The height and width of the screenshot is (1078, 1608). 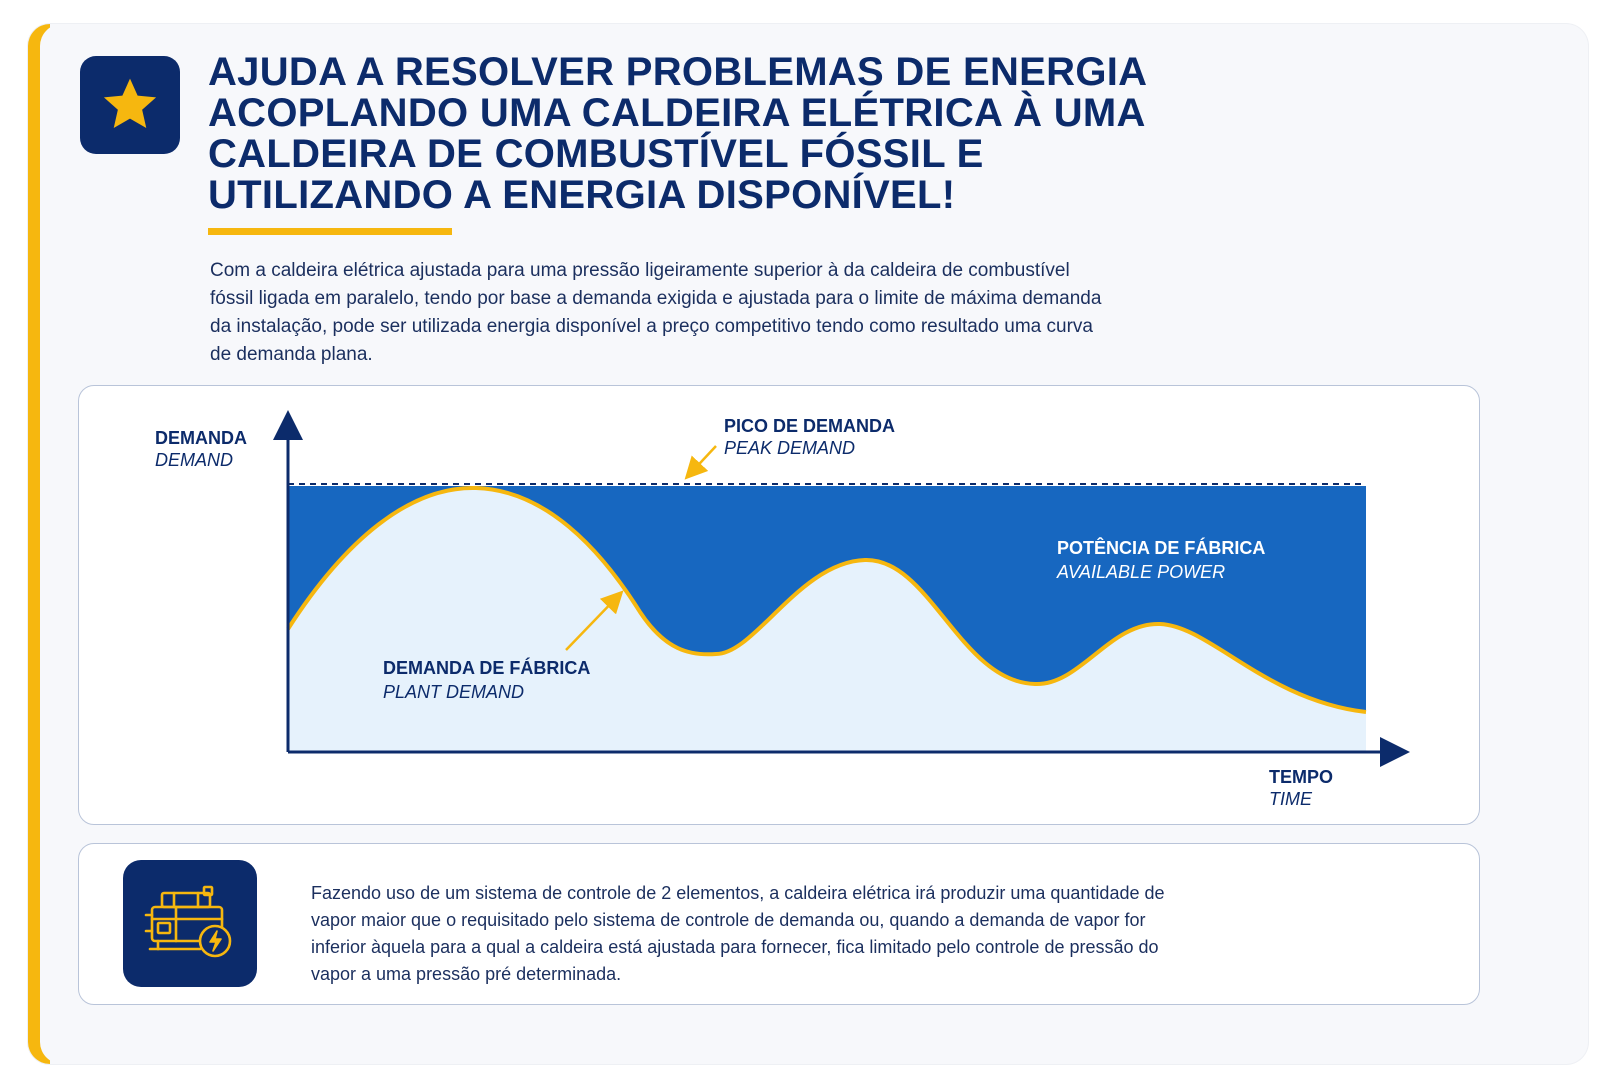 I want to click on plant-callout-arrow, so click(x=594, y=620).